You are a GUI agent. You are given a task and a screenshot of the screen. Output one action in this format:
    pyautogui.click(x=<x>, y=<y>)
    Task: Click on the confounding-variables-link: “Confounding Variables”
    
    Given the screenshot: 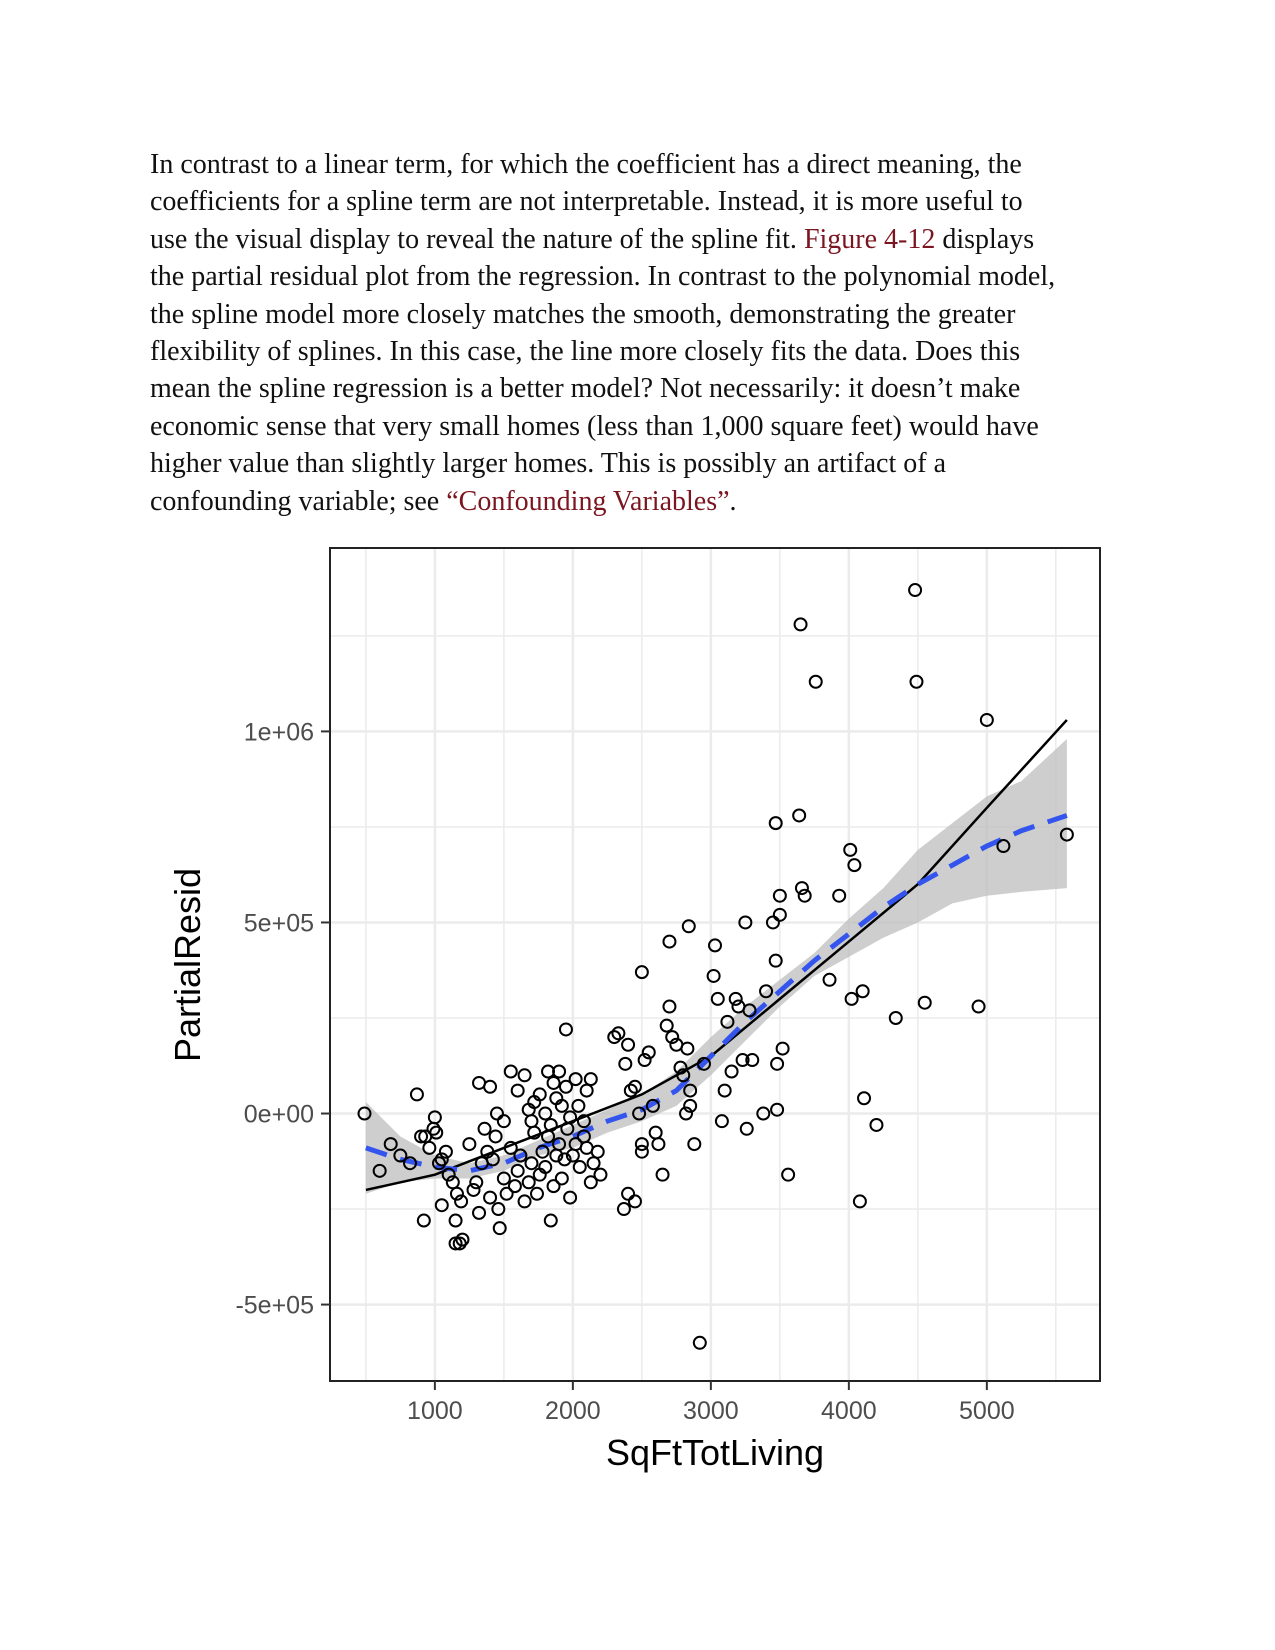 What is the action you would take?
    pyautogui.click(x=588, y=501)
    